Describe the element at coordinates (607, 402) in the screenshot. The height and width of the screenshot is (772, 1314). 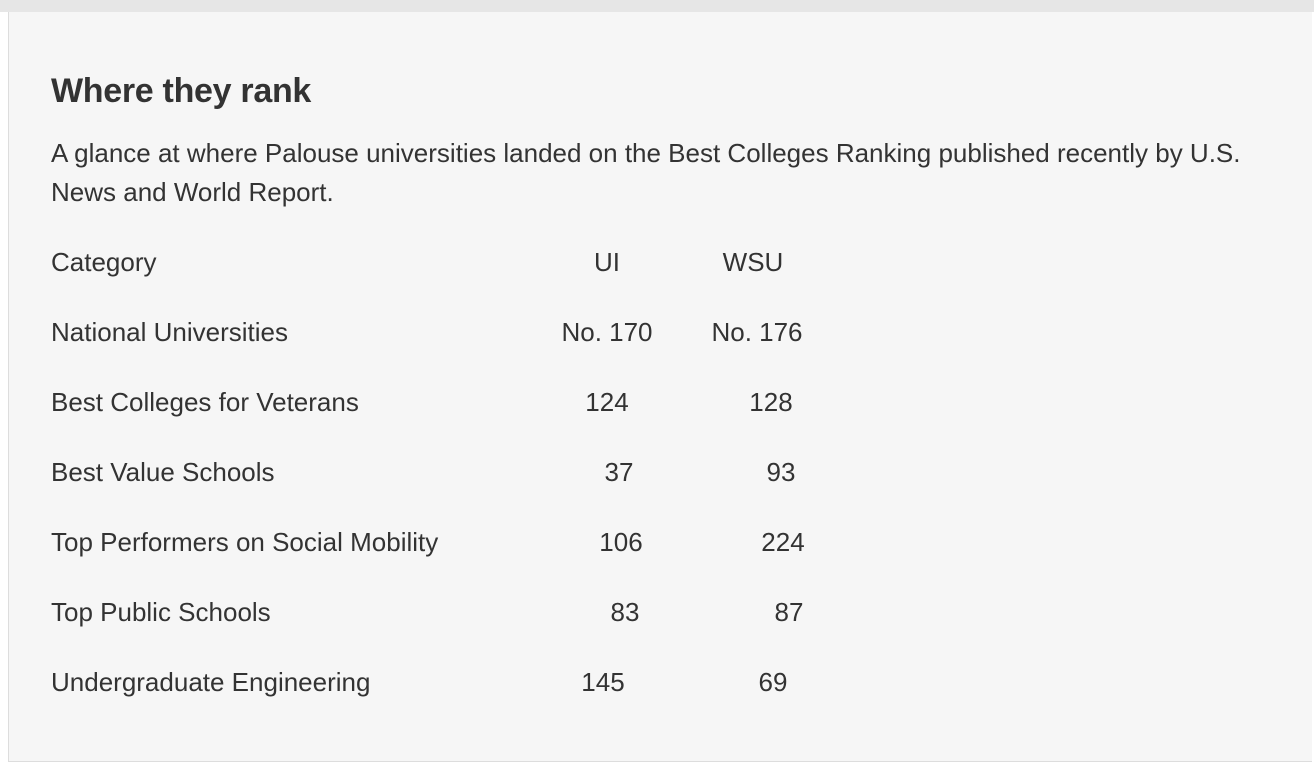
I see `row-ui-rank: 124` at that location.